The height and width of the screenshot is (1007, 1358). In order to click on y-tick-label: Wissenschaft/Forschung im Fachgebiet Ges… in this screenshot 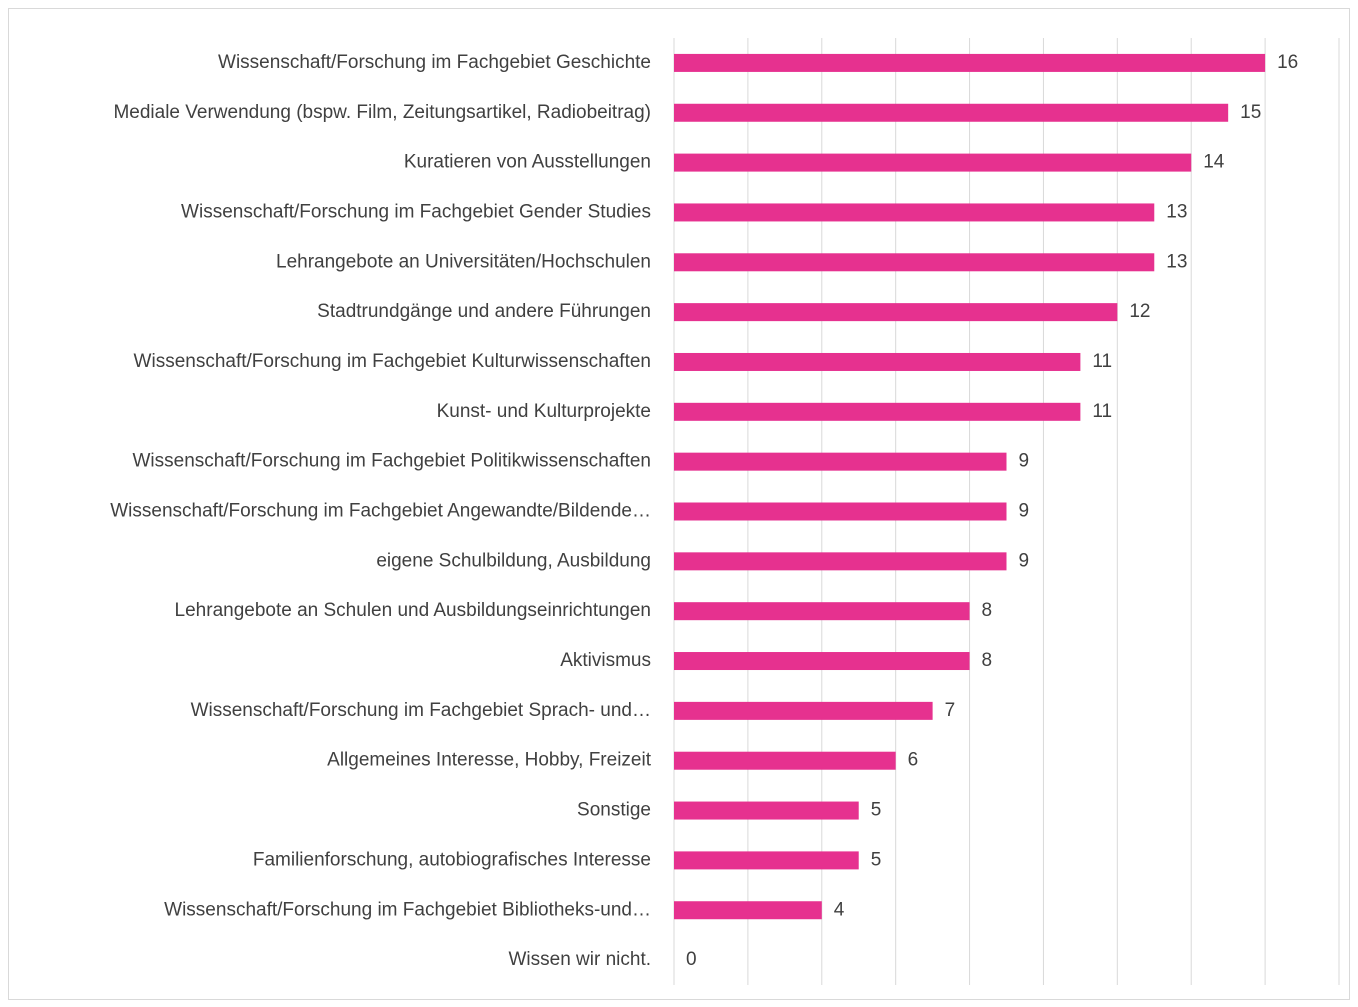, I will do `click(434, 62)`.